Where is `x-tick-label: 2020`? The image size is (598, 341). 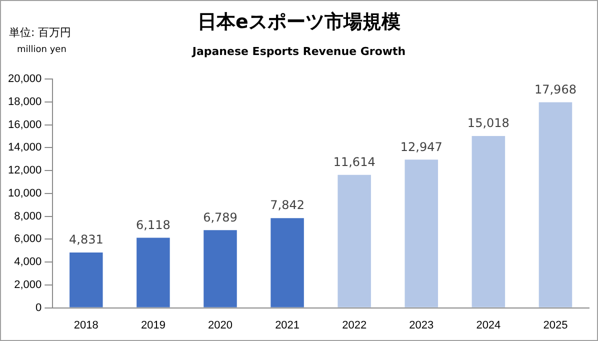
x-tick-label: 2020 is located at coordinates (220, 325).